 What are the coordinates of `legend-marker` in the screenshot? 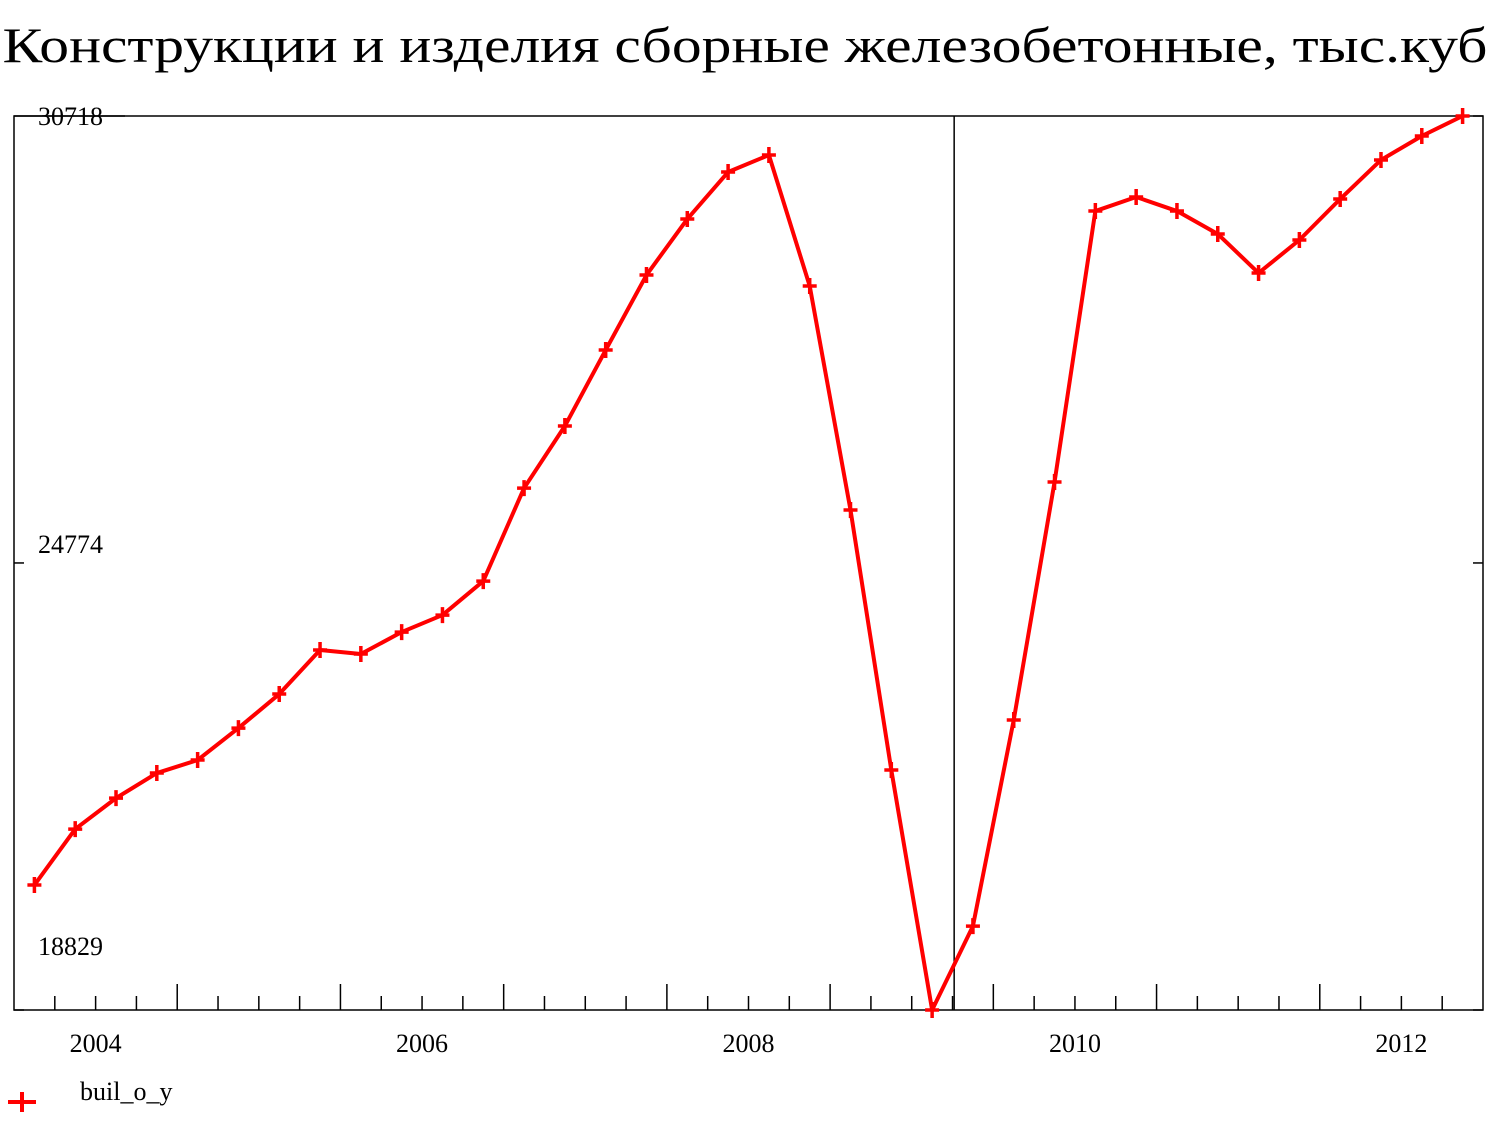 It's located at (22, 1102).